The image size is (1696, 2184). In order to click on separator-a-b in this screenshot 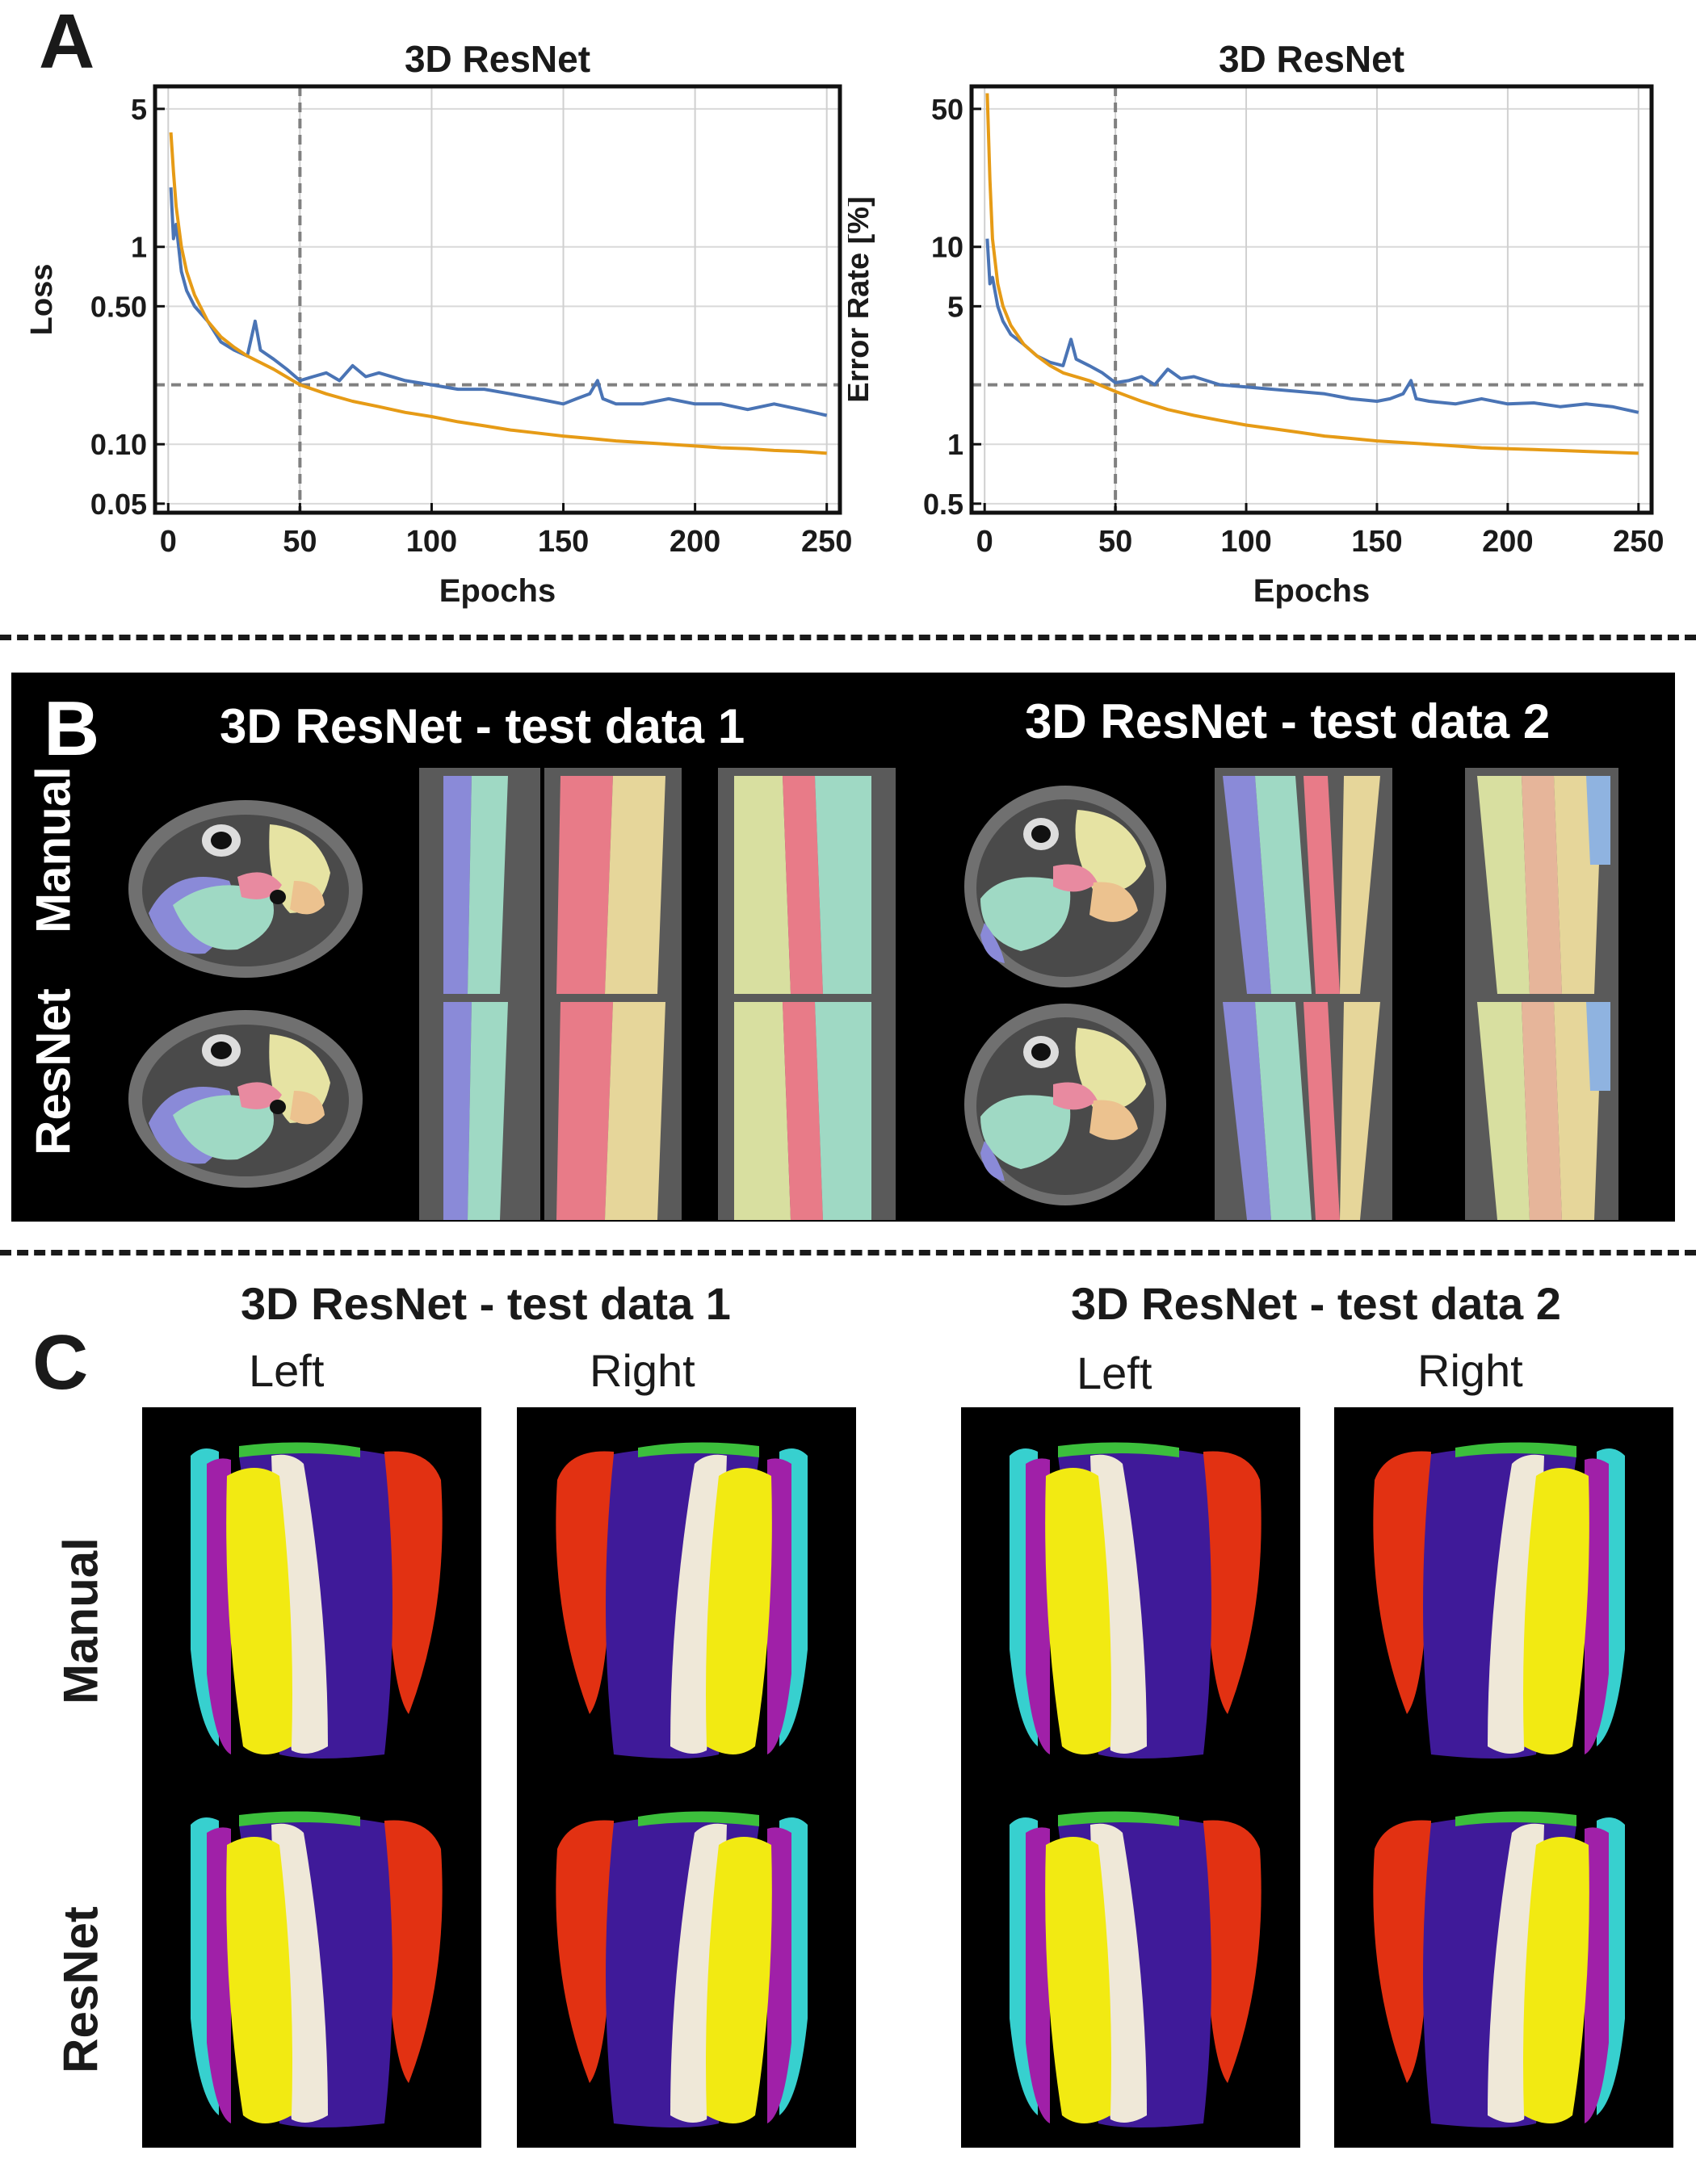, I will do `click(848, 637)`.